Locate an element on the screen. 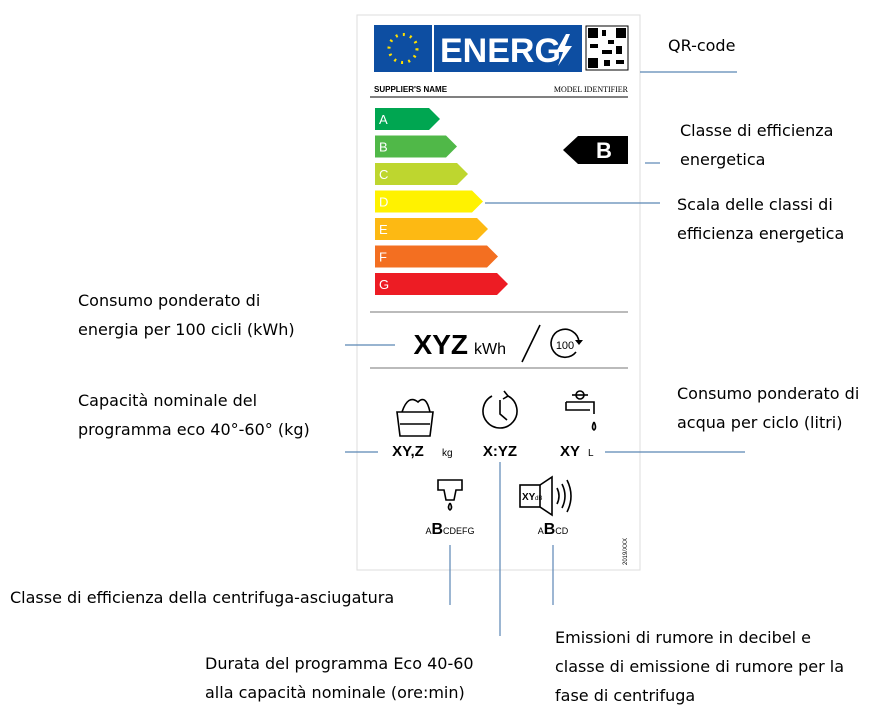 Image resolution: width=874 pixels, height=709 pixels. spin-scale: ABCDEFG is located at coordinates (449, 529).